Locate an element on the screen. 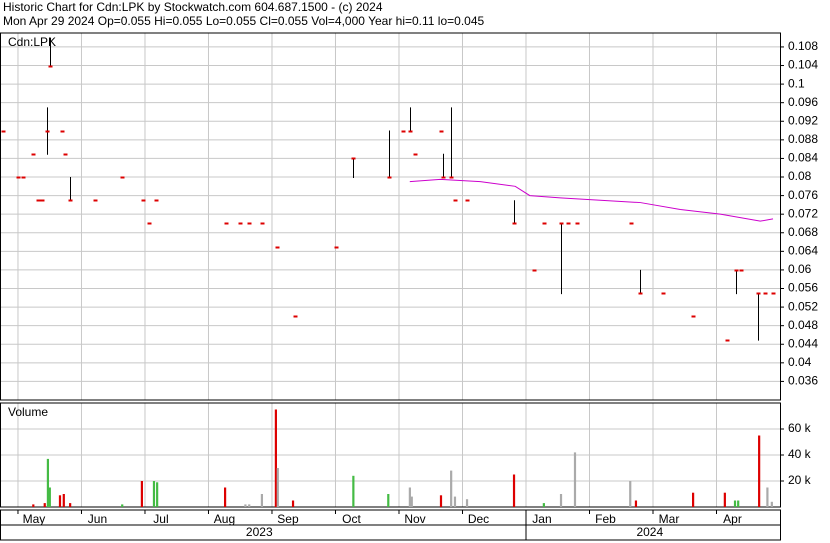 The width and height of the screenshot is (830, 543). y-tick-label: 0.084 is located at coordinates (803, 158).